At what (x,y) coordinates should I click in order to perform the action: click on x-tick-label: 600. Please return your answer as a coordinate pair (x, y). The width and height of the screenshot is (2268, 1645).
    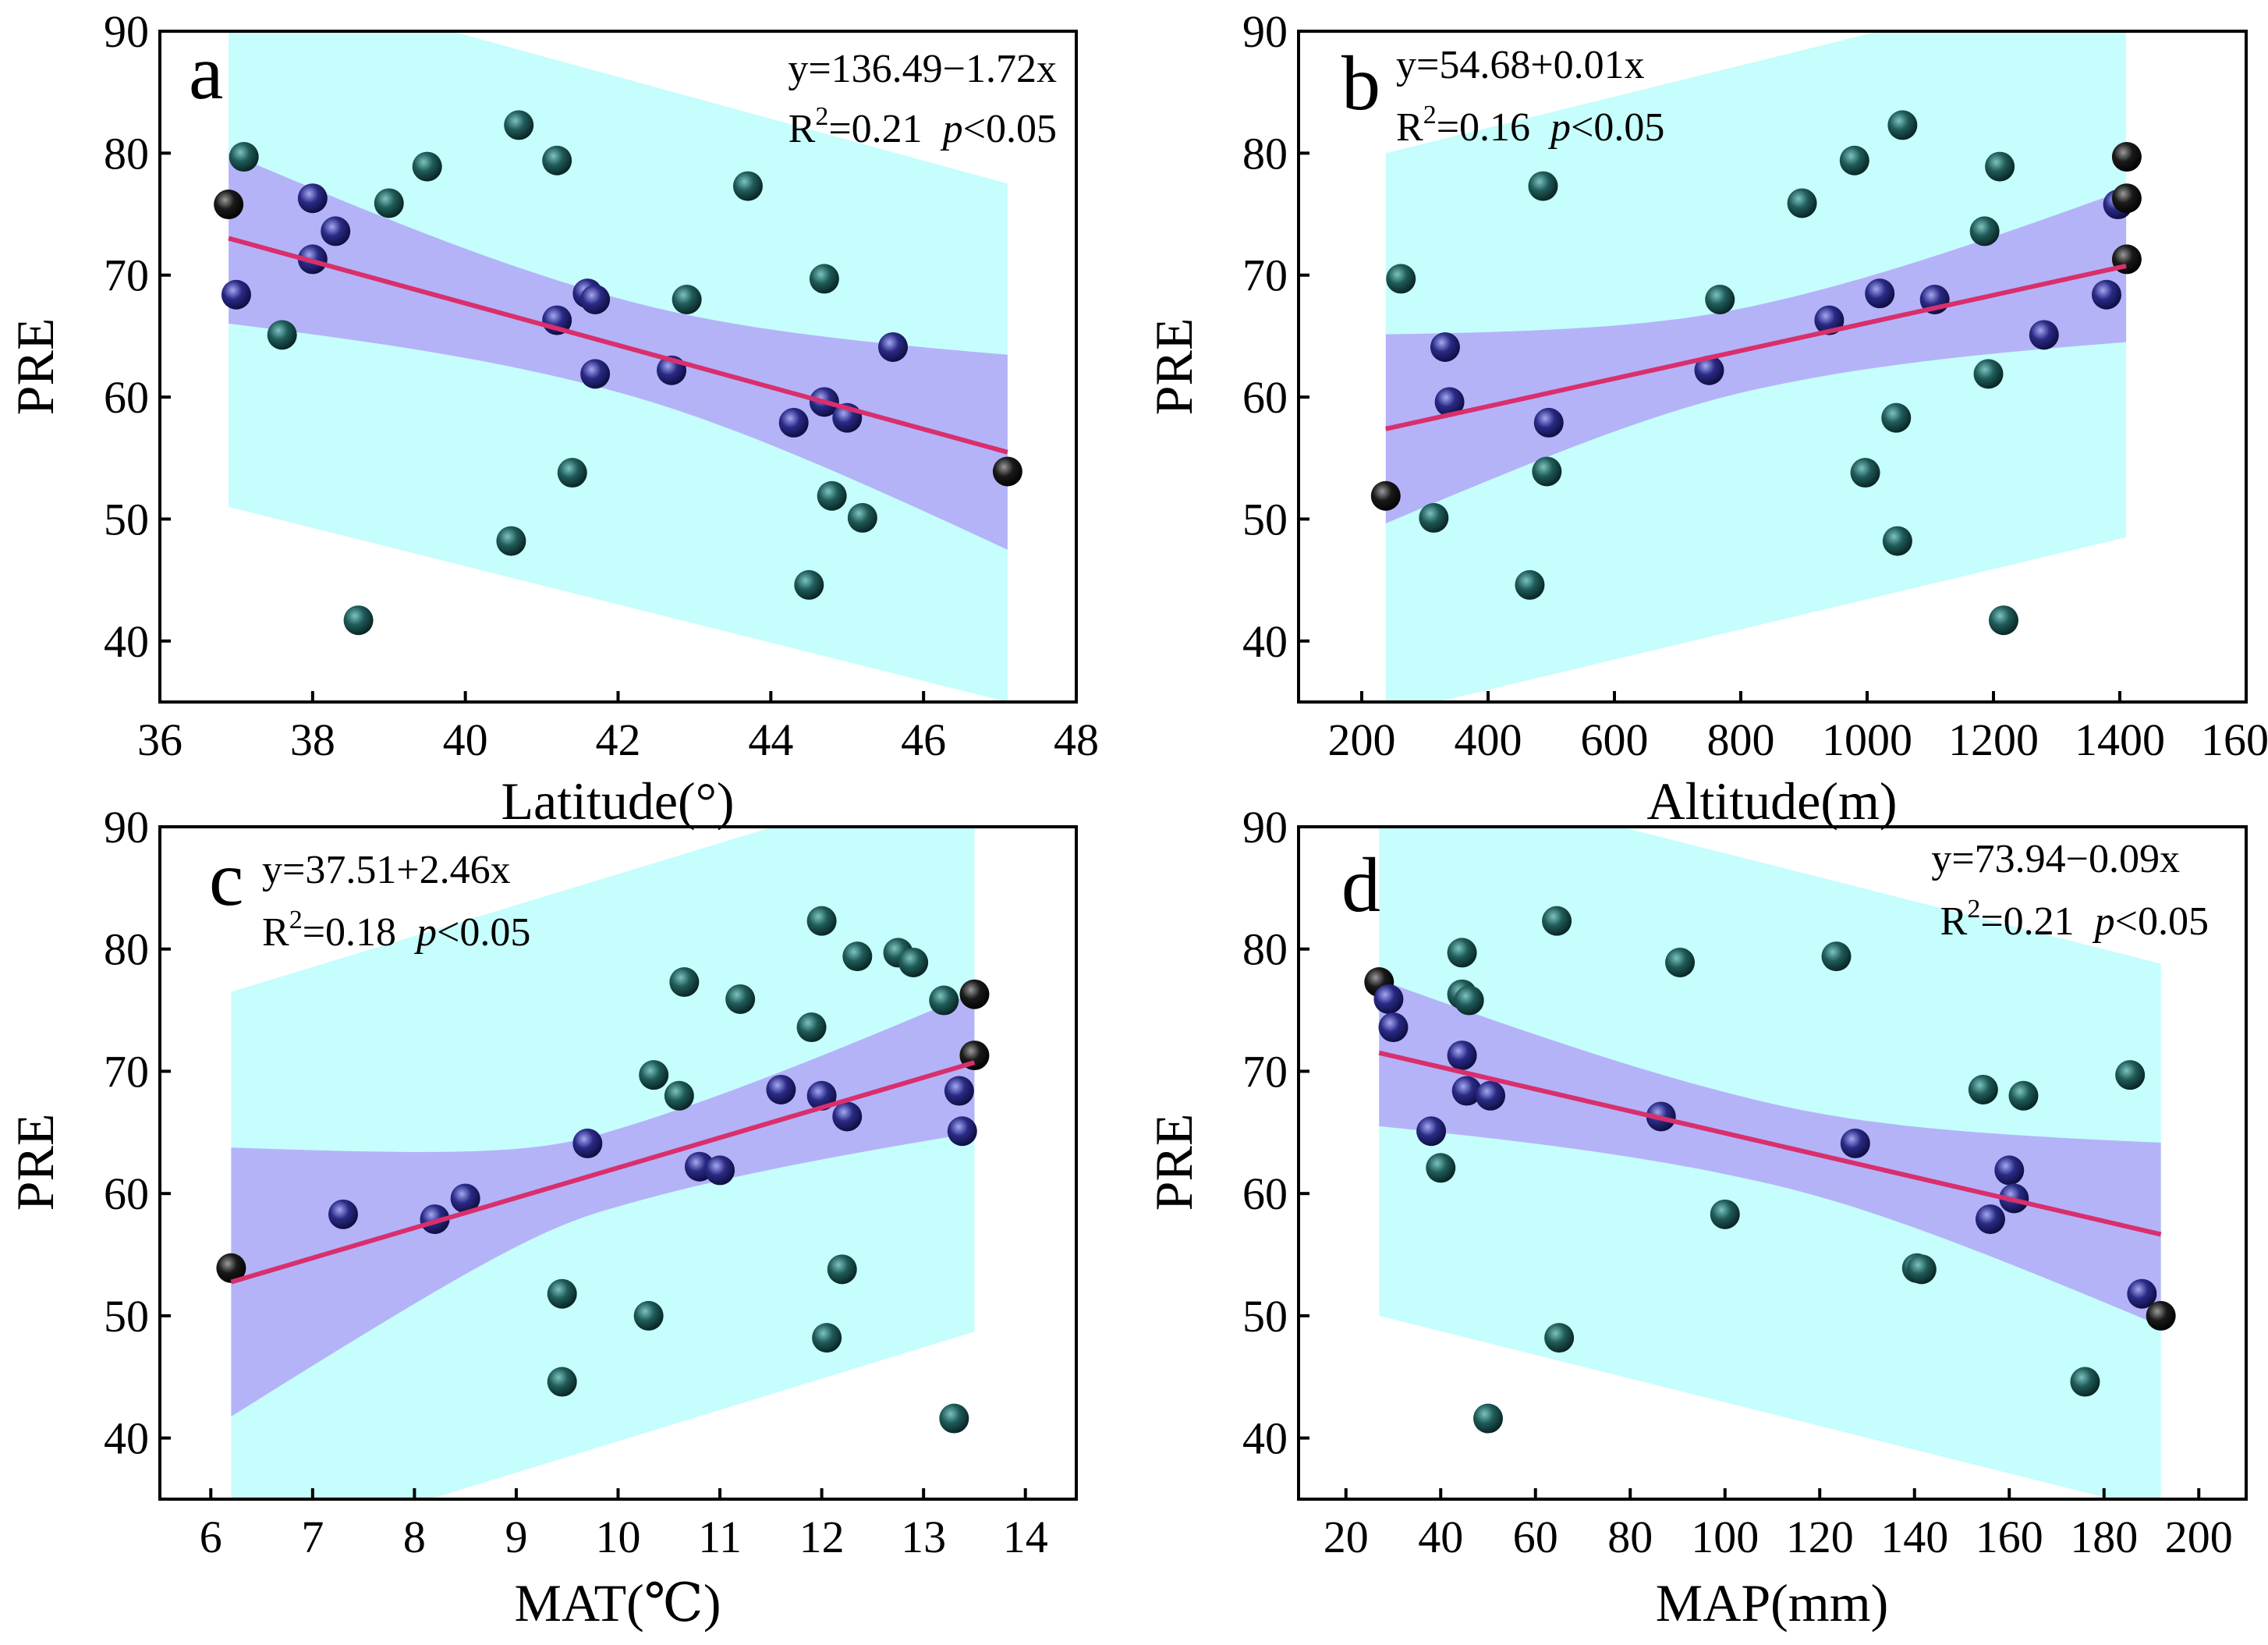
    Looking at the image, I should click on (1615, 739).